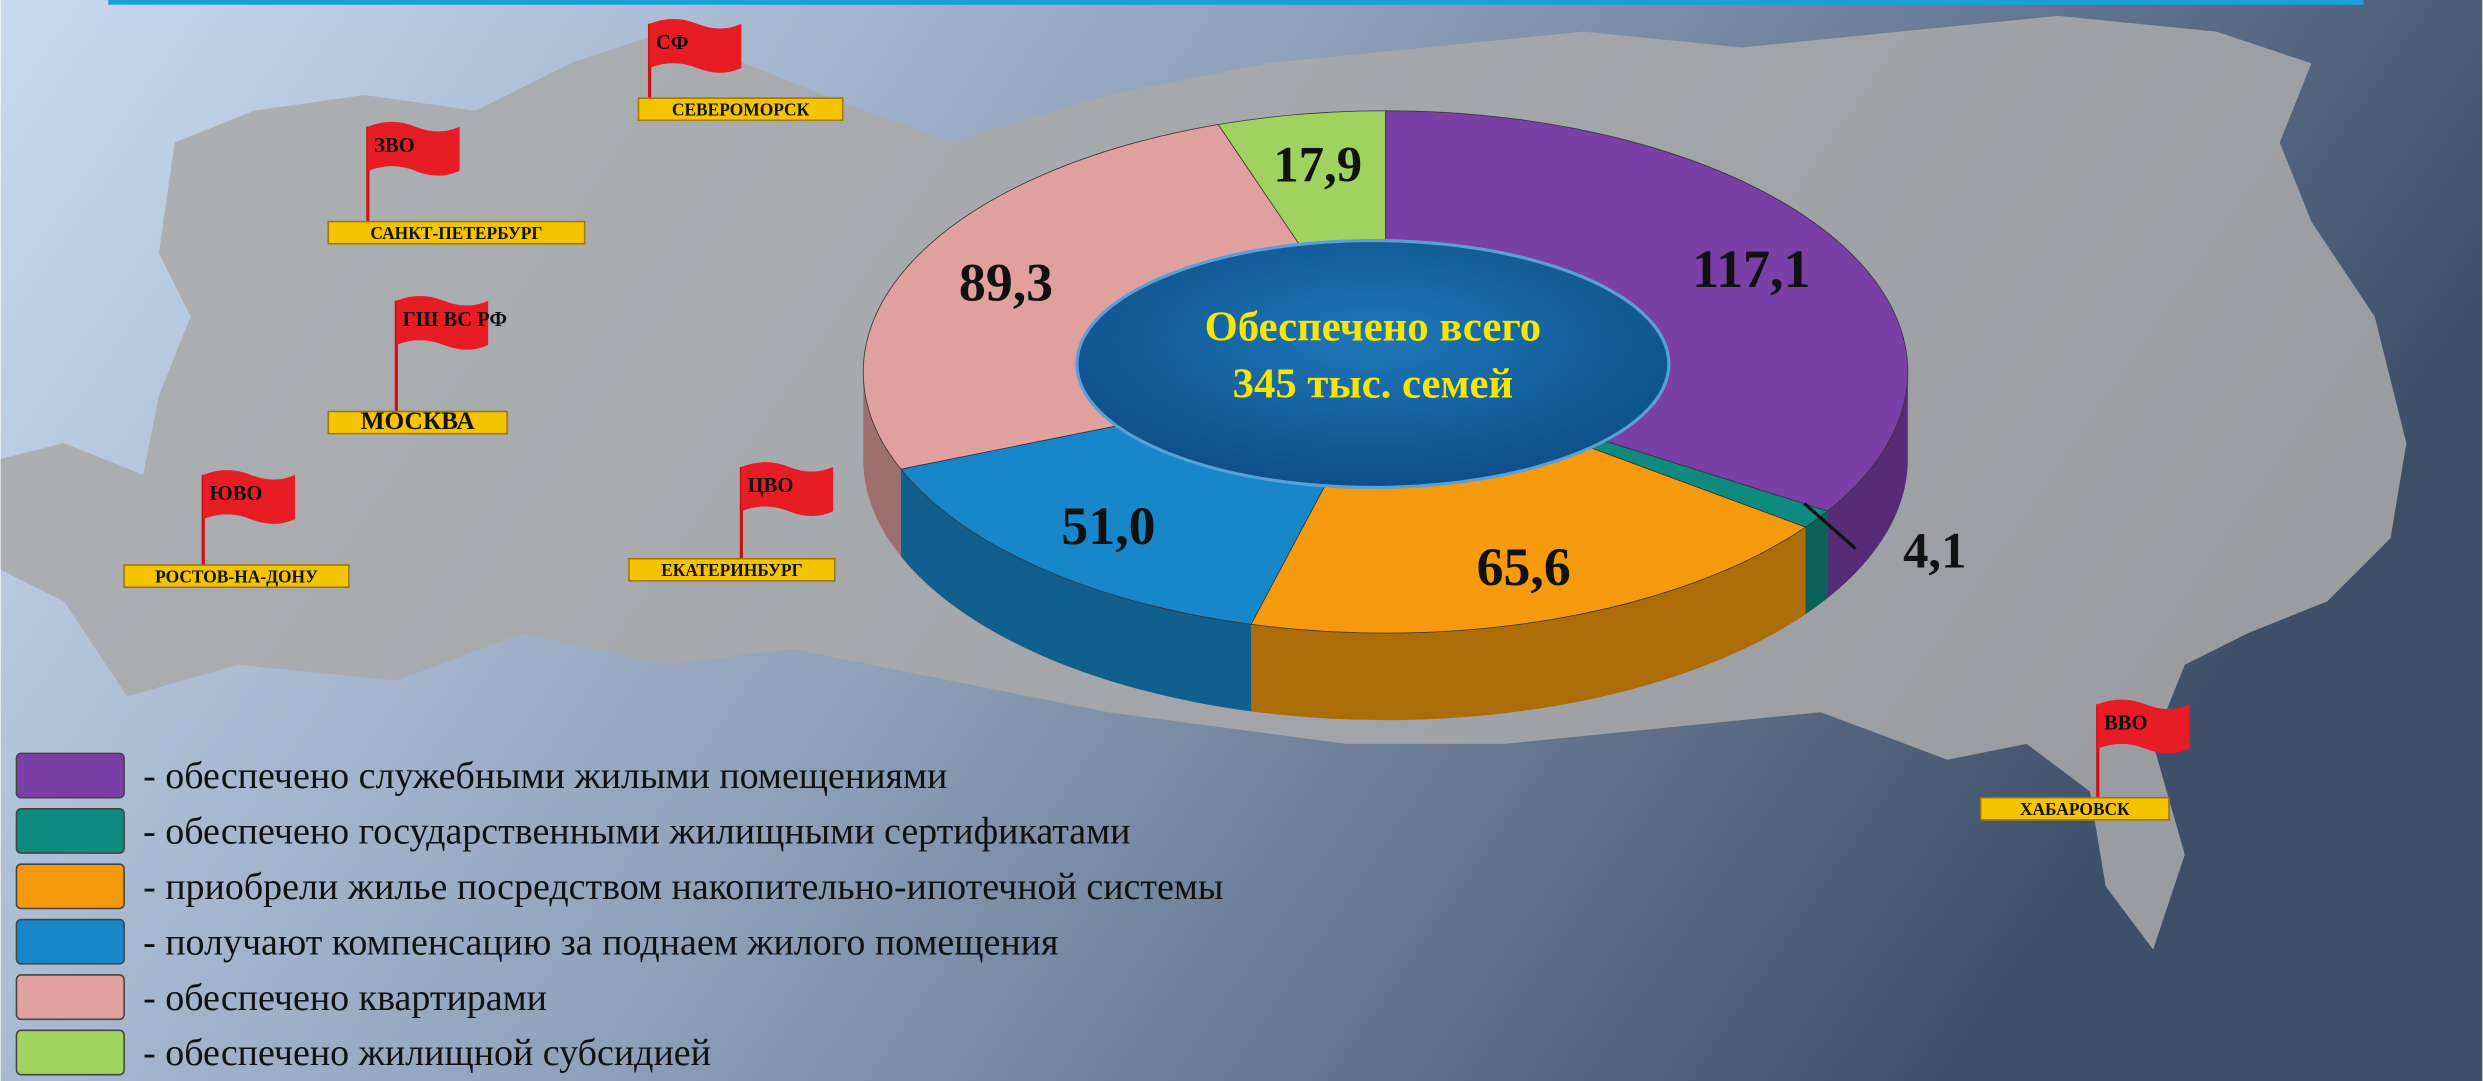  What do you see at coordinates (1373, 326) in the screenshot?
I see `center-text: Обеспечено всего` at bounding box center [1373, 326].